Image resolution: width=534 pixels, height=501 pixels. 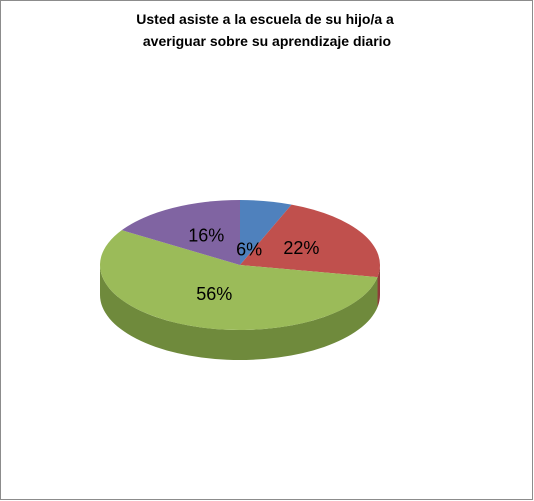 I want to click on data-label: 56%, so click(x=214, y=294).